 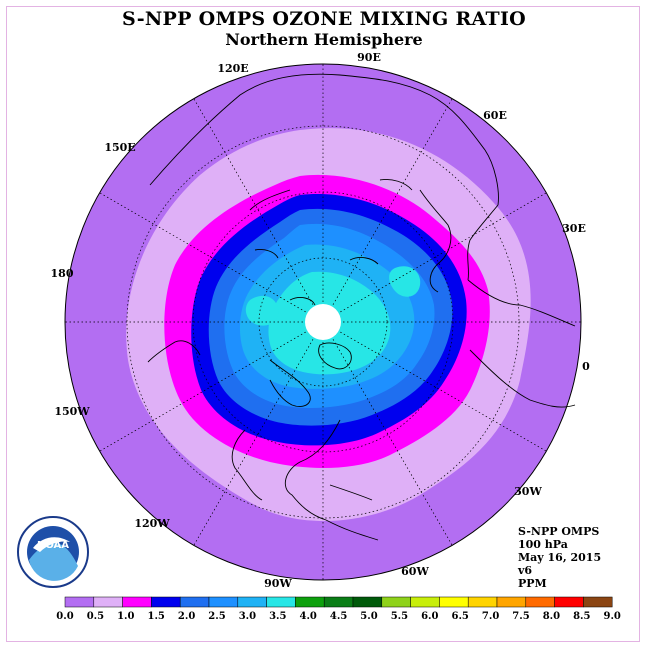 I want to click on colorbar-tick-label: 6.0, so click(x=429, y=616).